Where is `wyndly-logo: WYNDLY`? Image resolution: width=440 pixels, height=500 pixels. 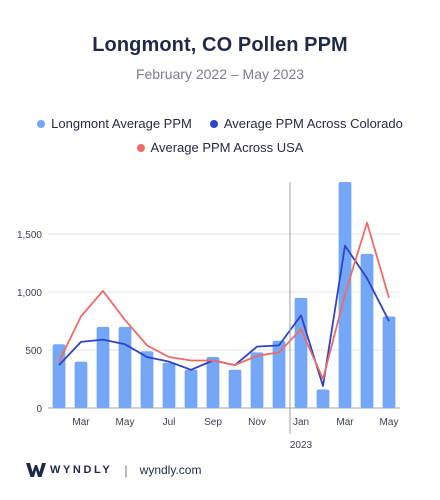
wyndly-logo: WYNDLY is located at coordinates (69, 470).